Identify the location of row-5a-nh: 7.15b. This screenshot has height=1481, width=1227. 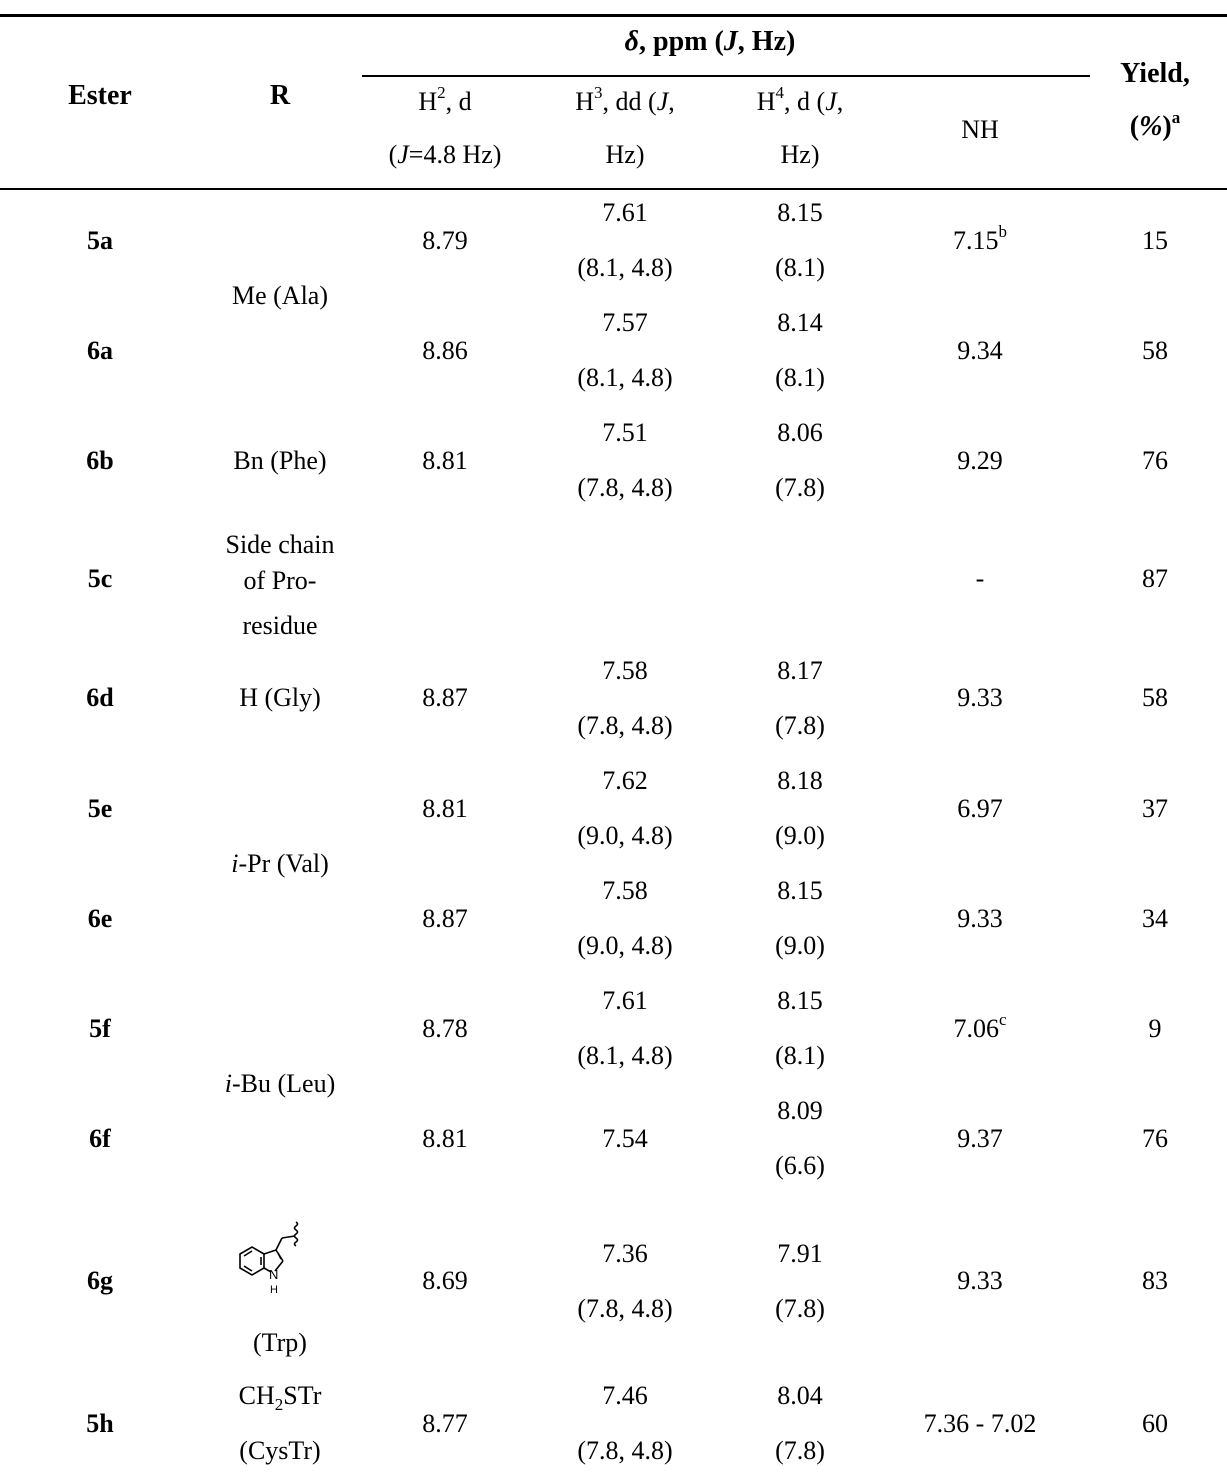
(980, 238).